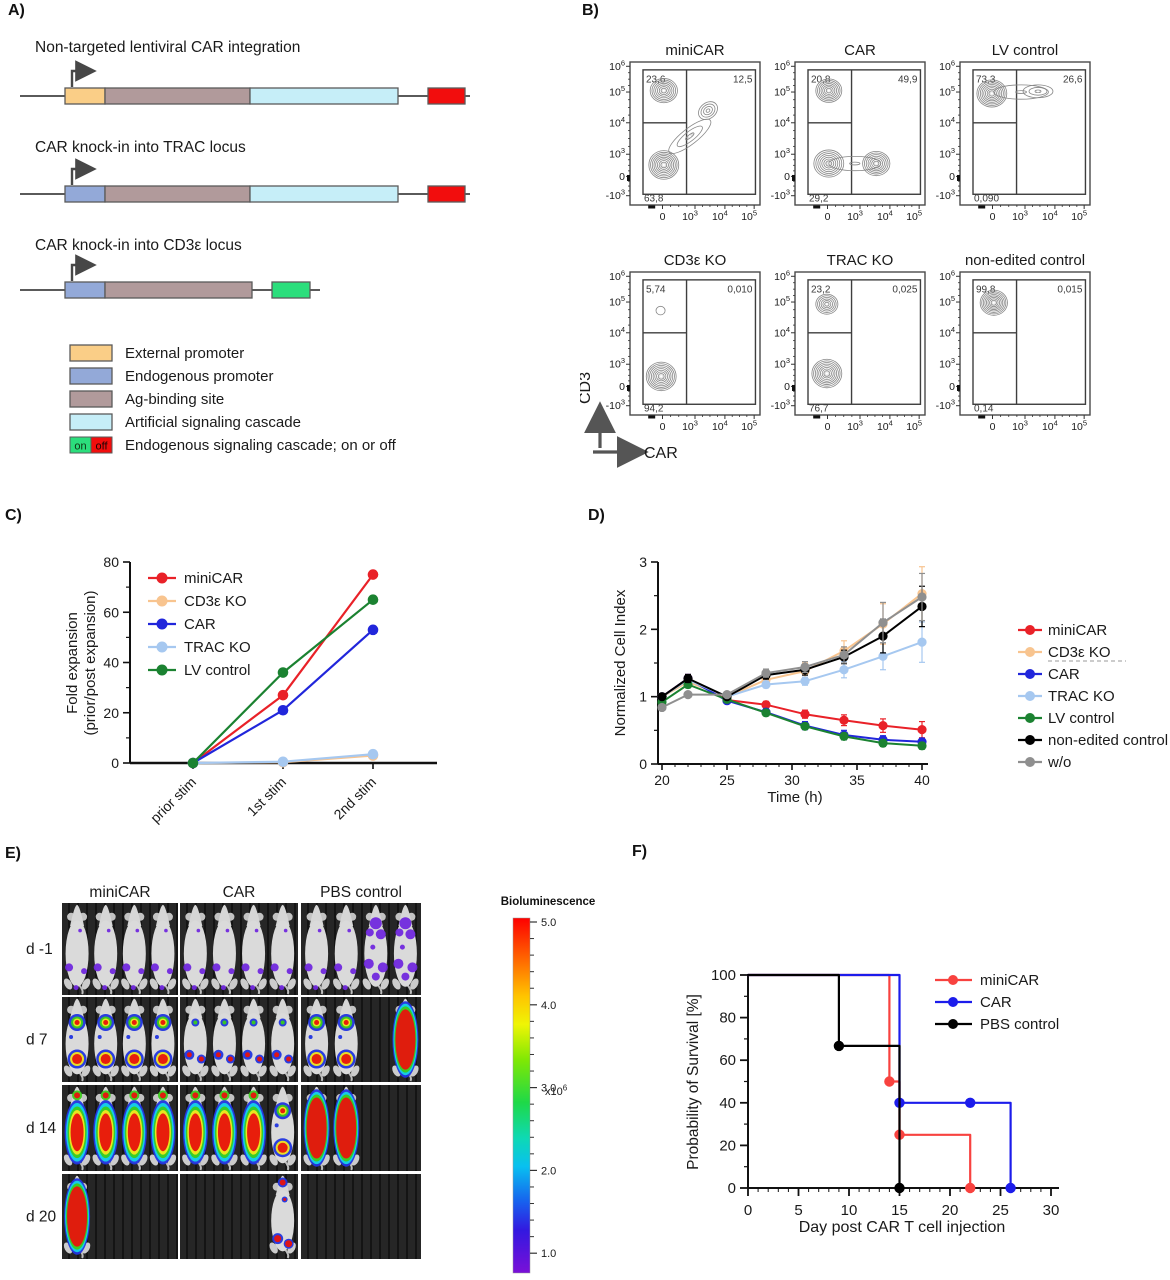 The width and height of the screenshot is (1170, 1280). Describe the element at coordinates (950, 1210) in the screenshot. I see `x-tick-label: 20` at that location.